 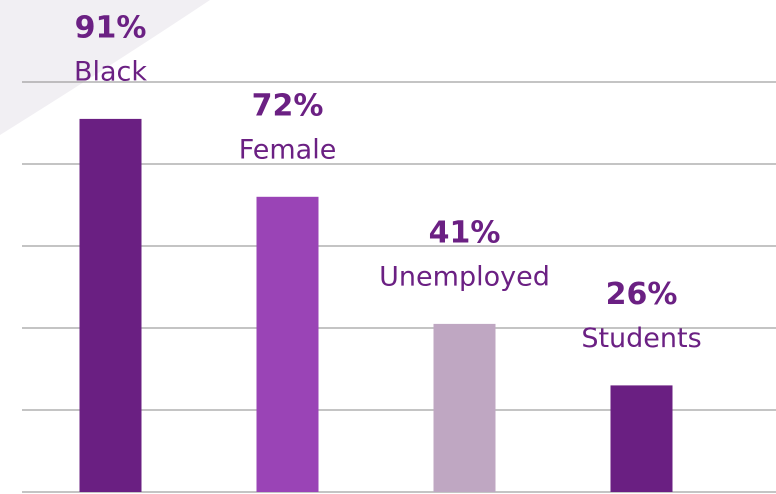 I want to click on background-shape, so click(x=105, y=67).